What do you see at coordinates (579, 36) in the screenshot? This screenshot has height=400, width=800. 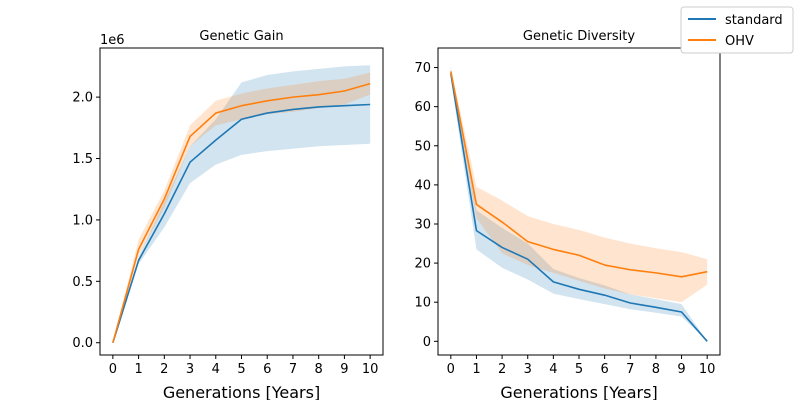 I see `chart-title: Genetic Diversity` at bounding box center [579, 36].